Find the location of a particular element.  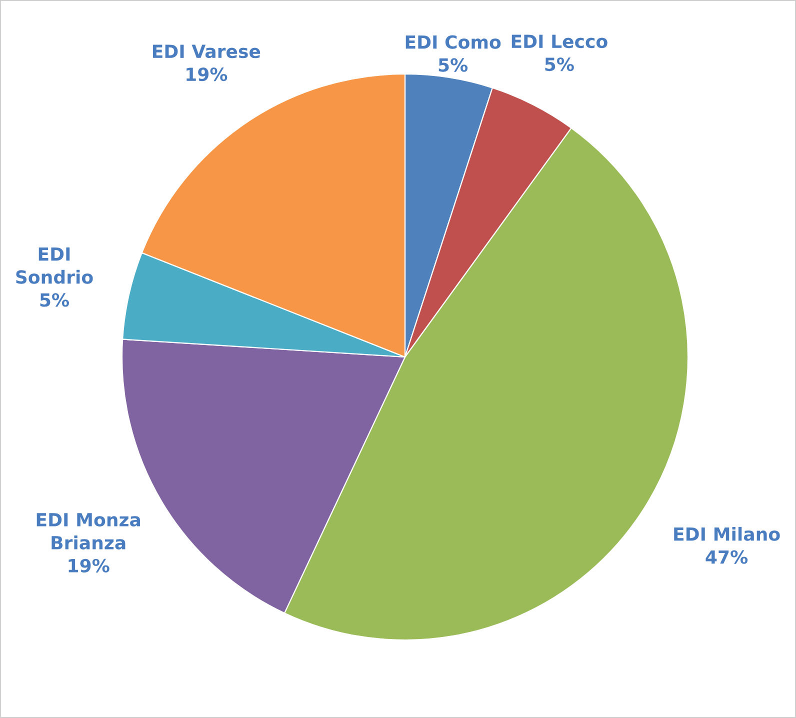

data-label: 47% is located at coordinates (727, 557).